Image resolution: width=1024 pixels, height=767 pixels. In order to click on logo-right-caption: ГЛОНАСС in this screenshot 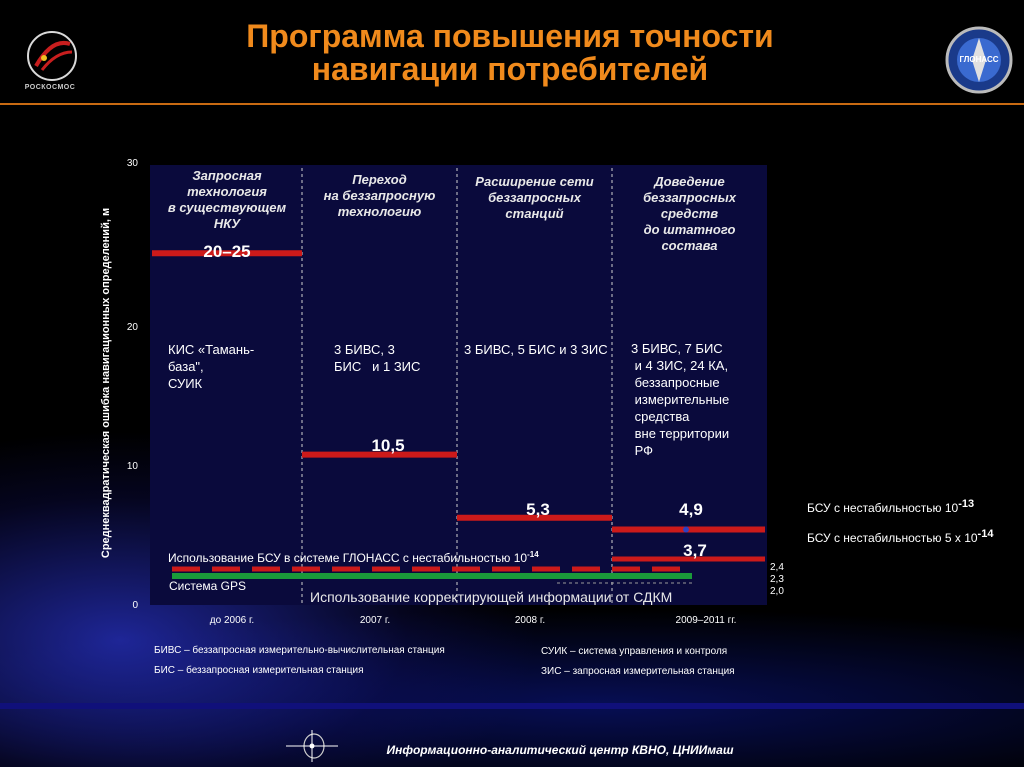, I will do `click(979, 59)`.